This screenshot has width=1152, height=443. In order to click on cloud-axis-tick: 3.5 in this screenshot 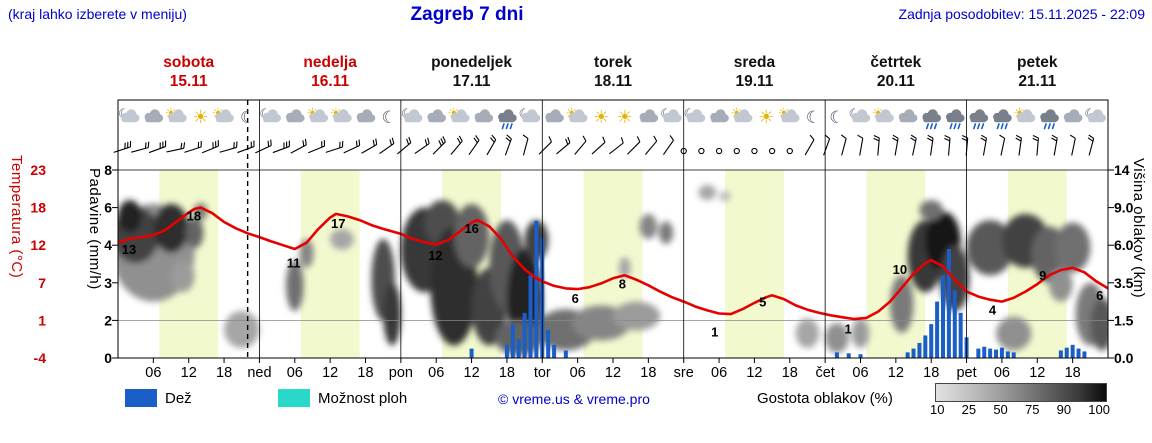, I will do `click(1124, 283)`.